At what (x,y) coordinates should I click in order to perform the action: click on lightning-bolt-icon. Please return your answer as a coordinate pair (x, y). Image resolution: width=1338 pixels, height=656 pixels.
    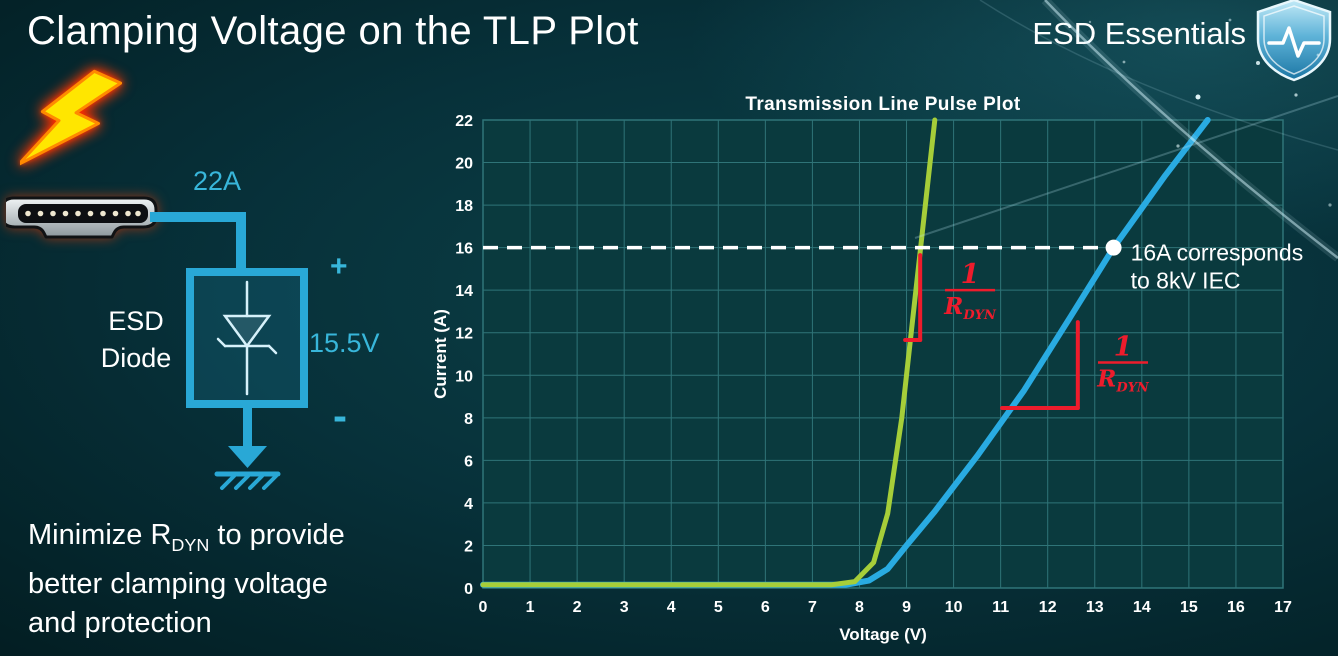
    Looking at the image, I should click on (71, 117).